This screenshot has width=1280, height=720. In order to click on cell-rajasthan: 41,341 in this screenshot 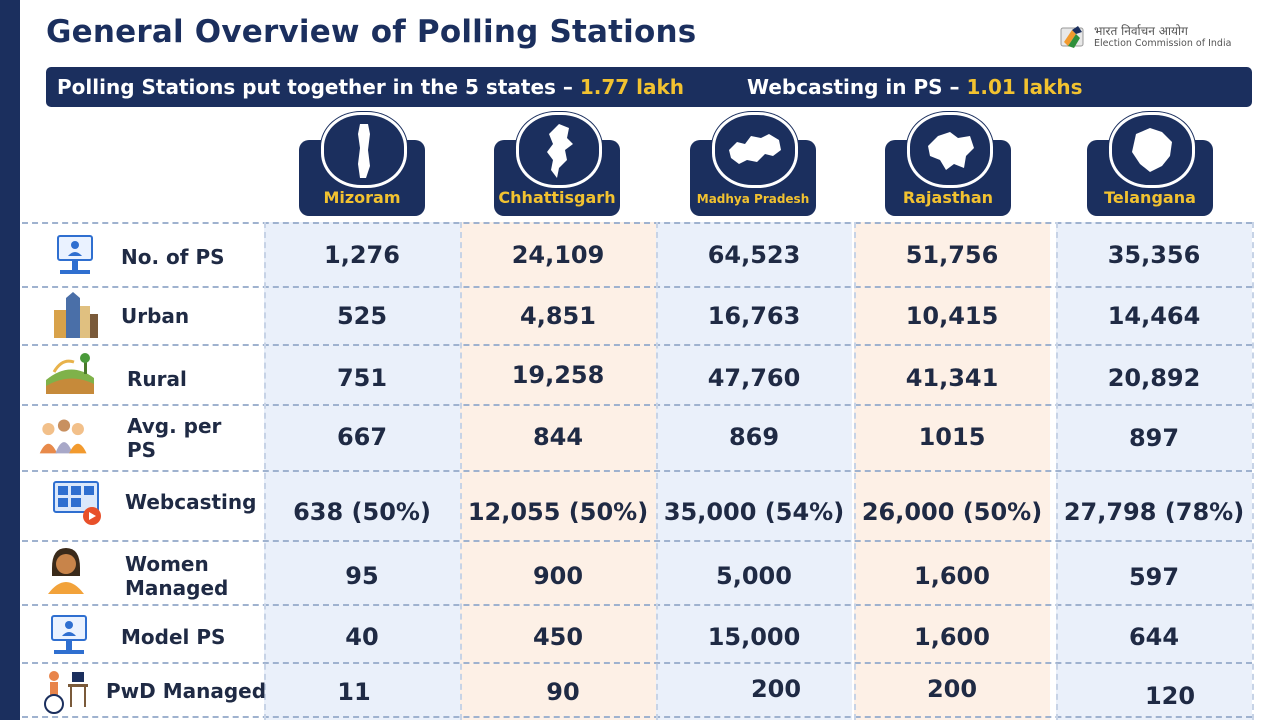, I will do `click(952, 378)`.